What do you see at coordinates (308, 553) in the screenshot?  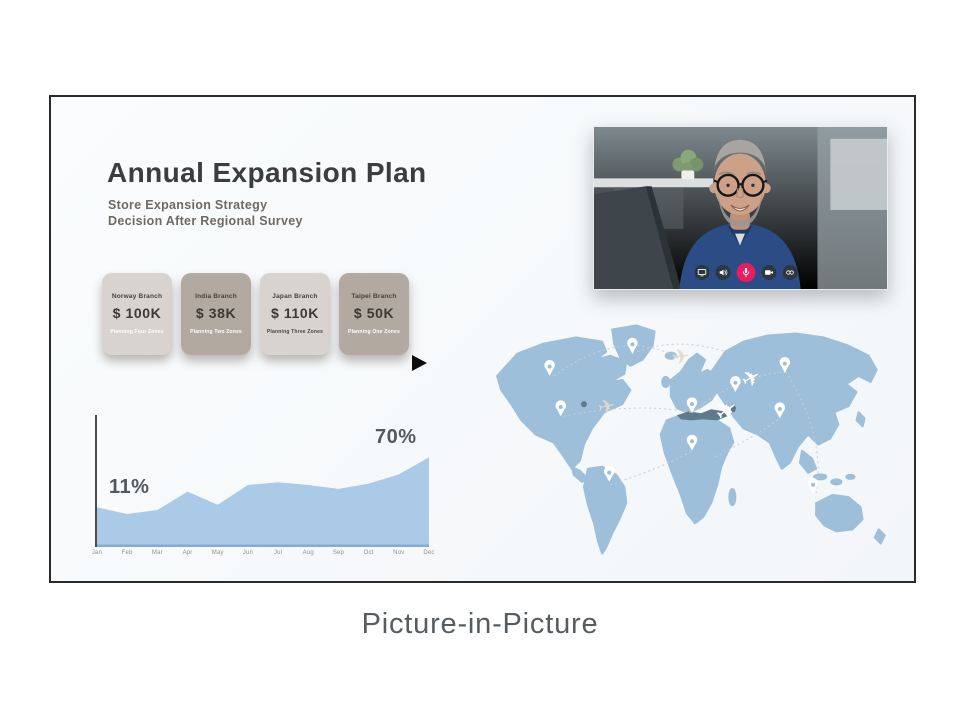 I see `x-axis-label: Aug` at bounding box center [308, 553].